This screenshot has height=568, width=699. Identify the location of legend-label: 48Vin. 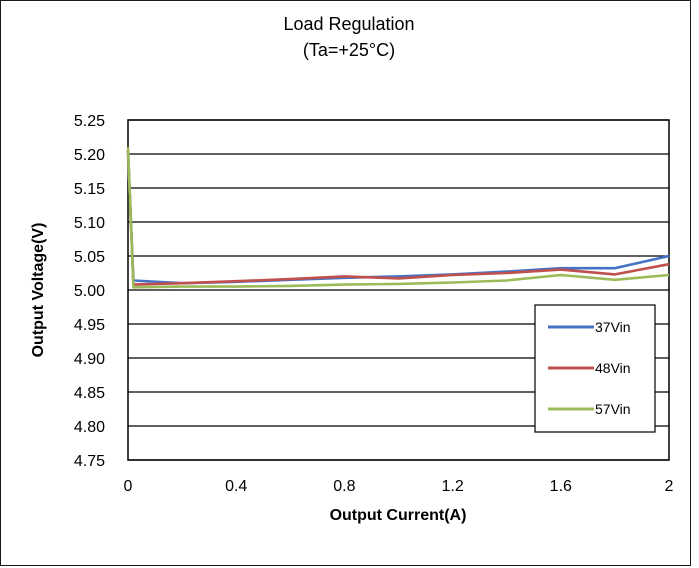
(613, 368).